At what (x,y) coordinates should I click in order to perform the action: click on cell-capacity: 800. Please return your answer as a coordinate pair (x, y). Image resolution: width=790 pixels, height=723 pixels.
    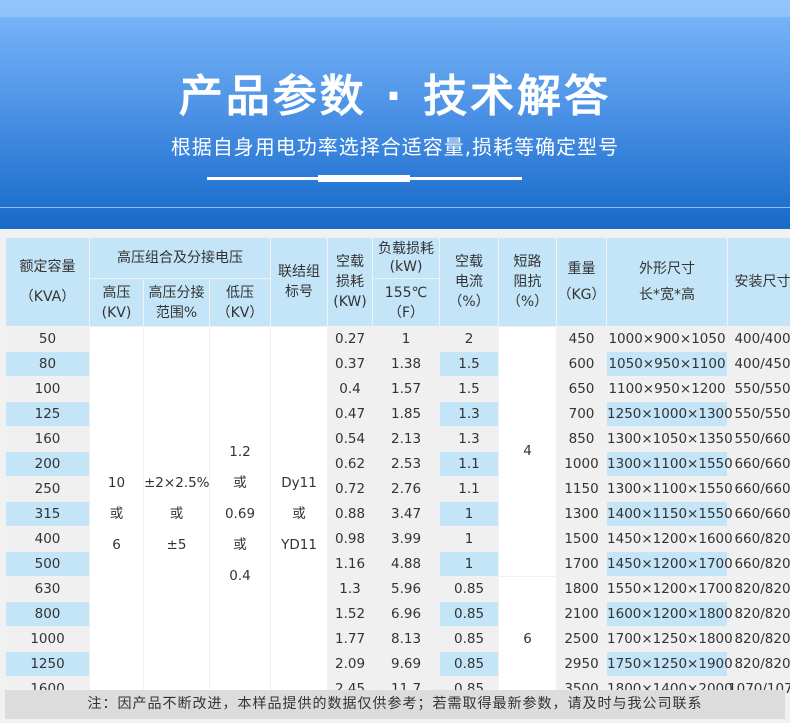
    Looking at the image, I should click on (47, 614).